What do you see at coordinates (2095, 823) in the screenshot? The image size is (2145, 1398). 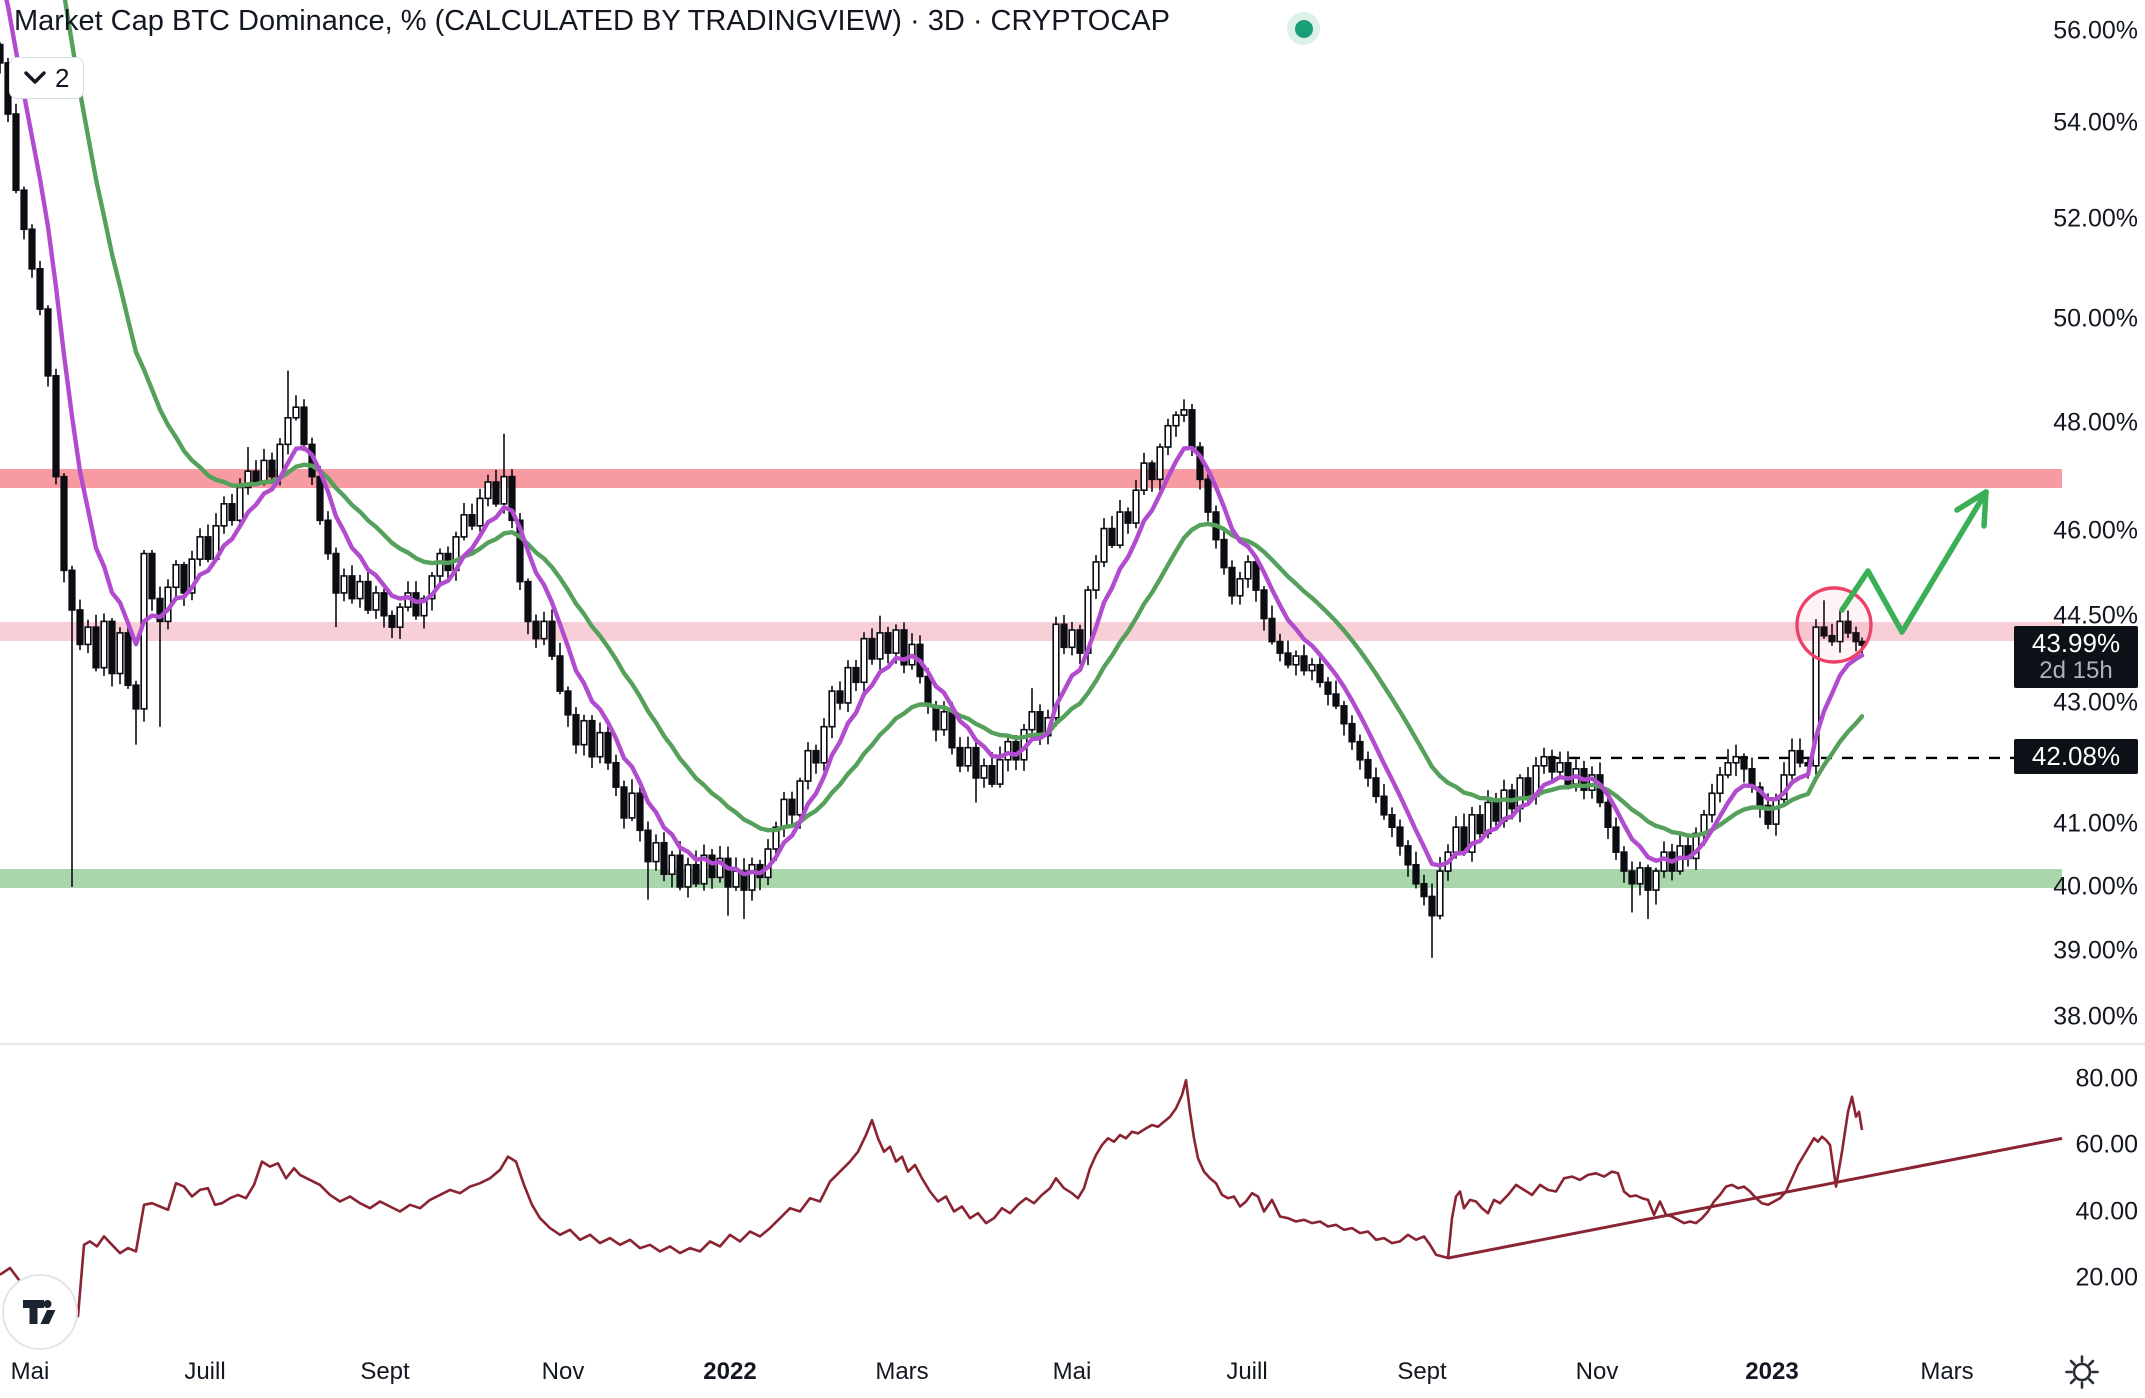 I see `price-axis-label: 41.00%` at bounding box center [2095, 823].